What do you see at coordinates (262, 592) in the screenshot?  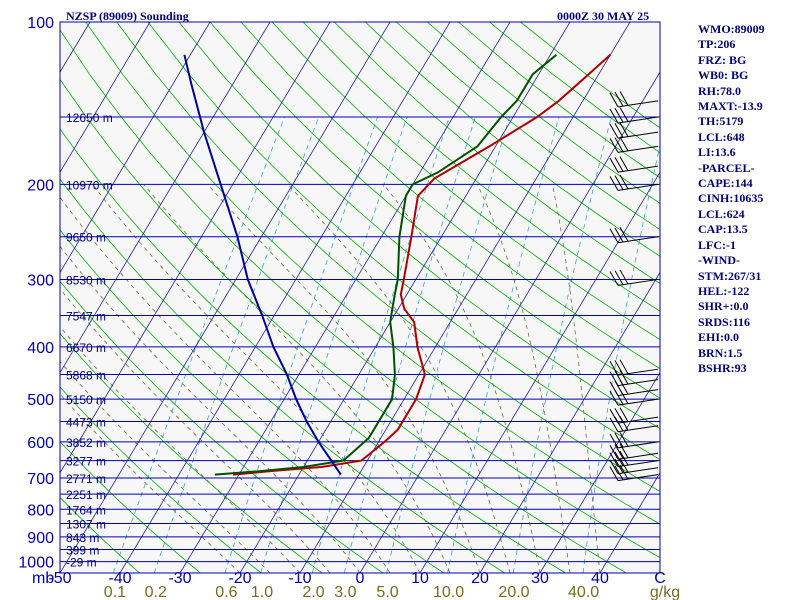 I see `mixing-ratio-tick-label: 1.0` at bounding box center [262, 592].